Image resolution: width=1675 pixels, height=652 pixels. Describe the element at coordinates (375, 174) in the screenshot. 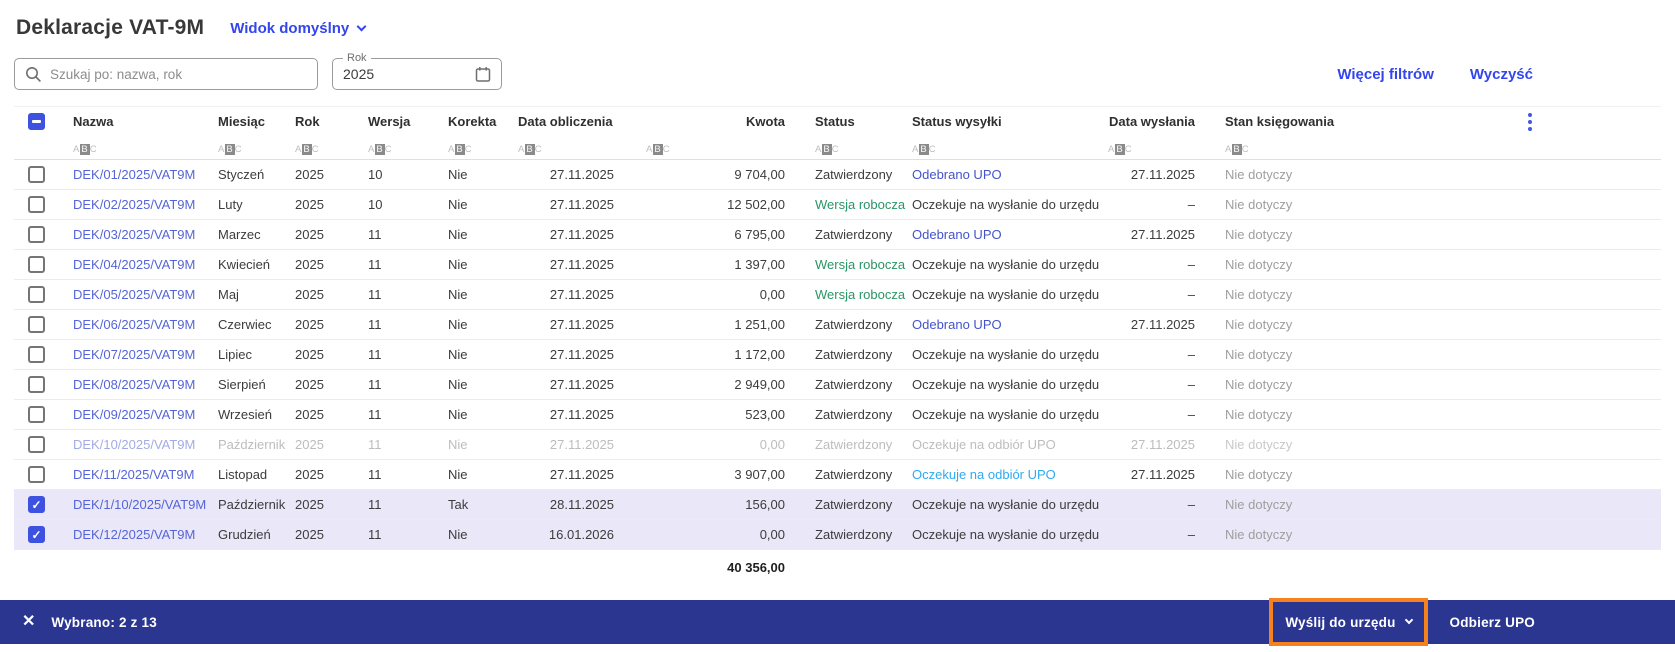

I see `cell-version: 10` at that location.